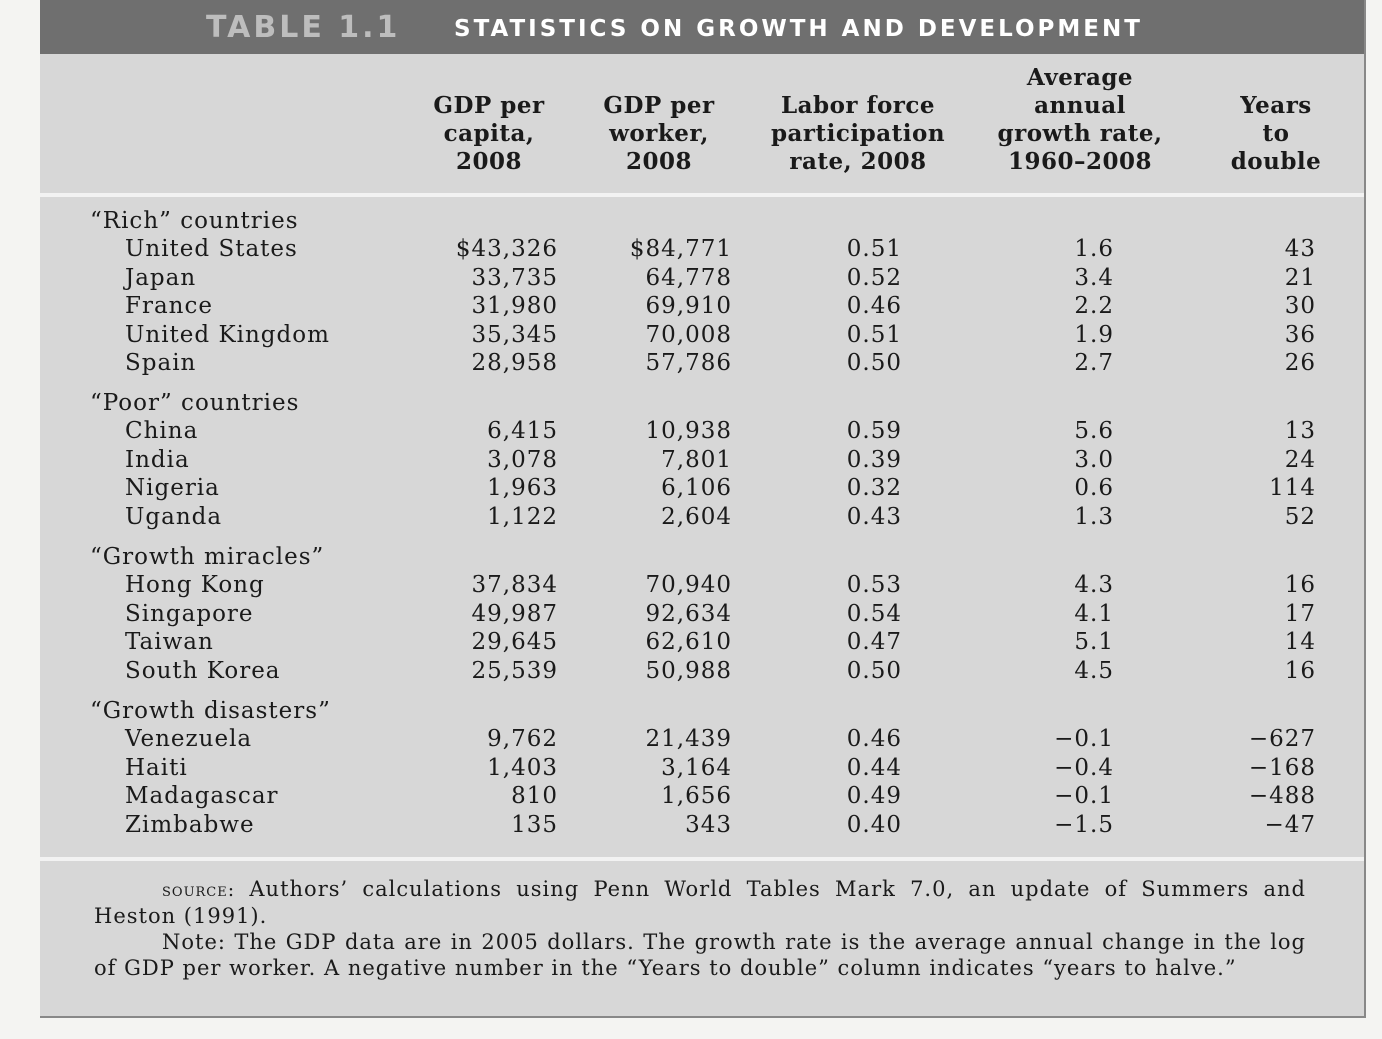 This screenshot has width=1382, height=1039. I want to click on column-header-line: growth rate,, so click(1080, 133).